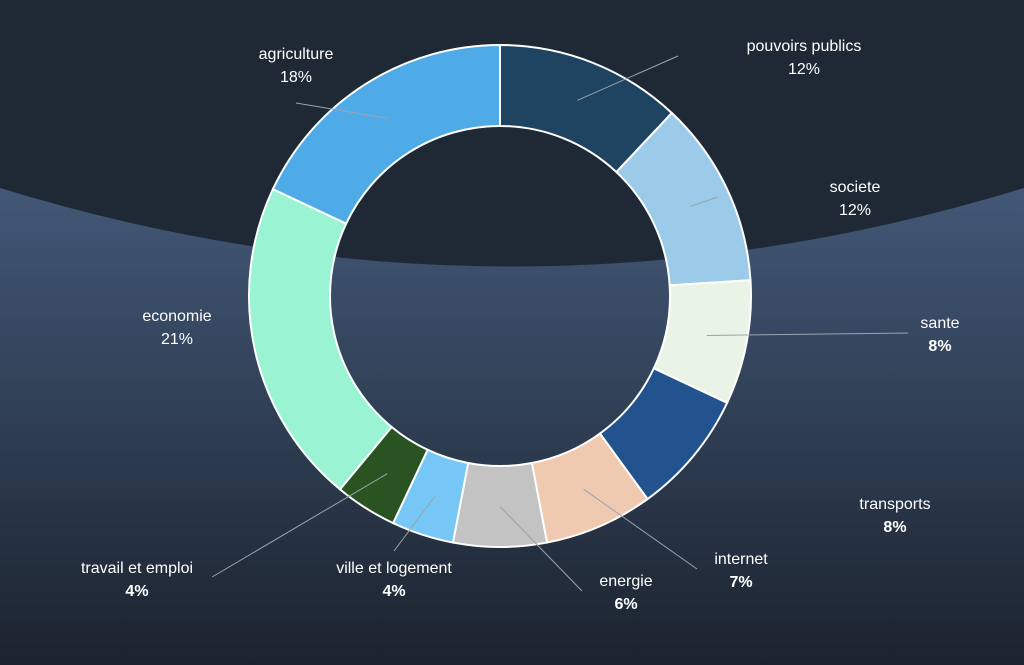  What do you see at coordinates (177, 316) in the screenshot?
I see `slice-category-label: economie` at bounding box center [177, 316].